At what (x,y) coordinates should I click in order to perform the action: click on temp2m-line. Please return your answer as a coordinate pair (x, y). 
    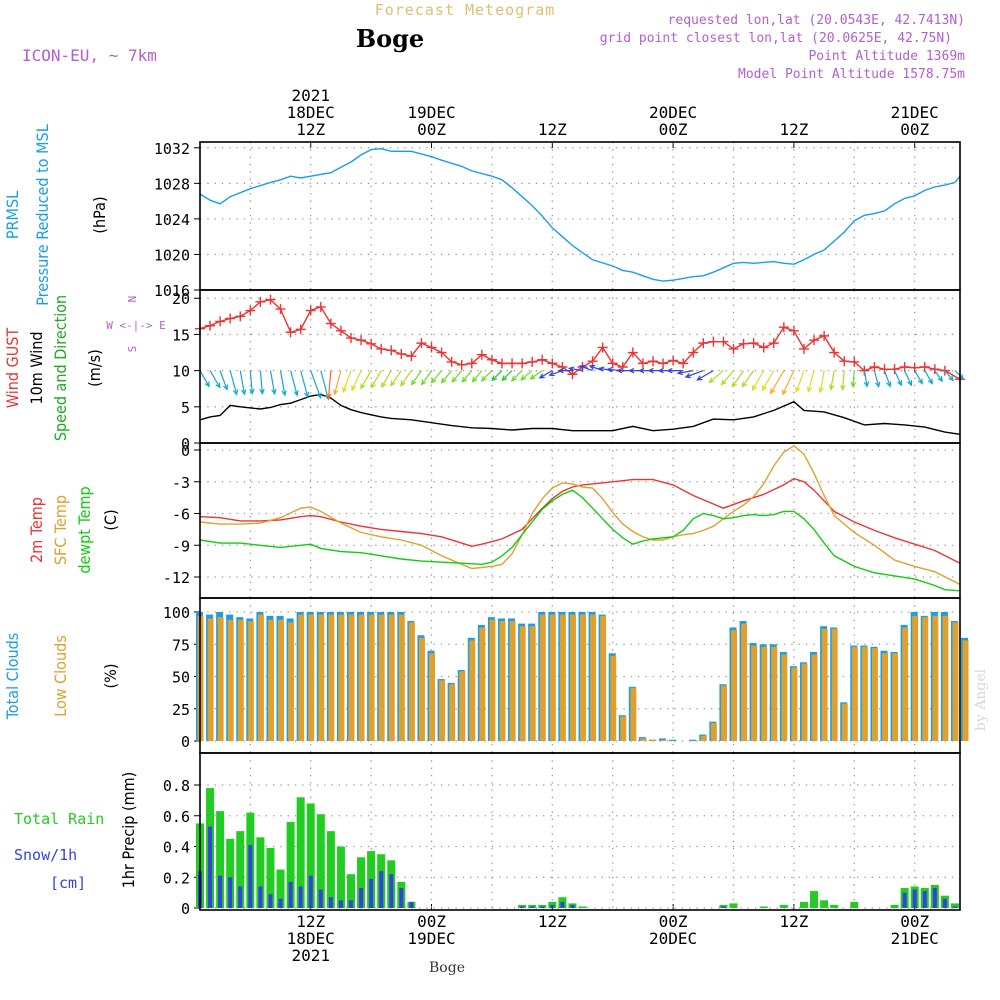
    Looking at the image, I should click on (580, 520).